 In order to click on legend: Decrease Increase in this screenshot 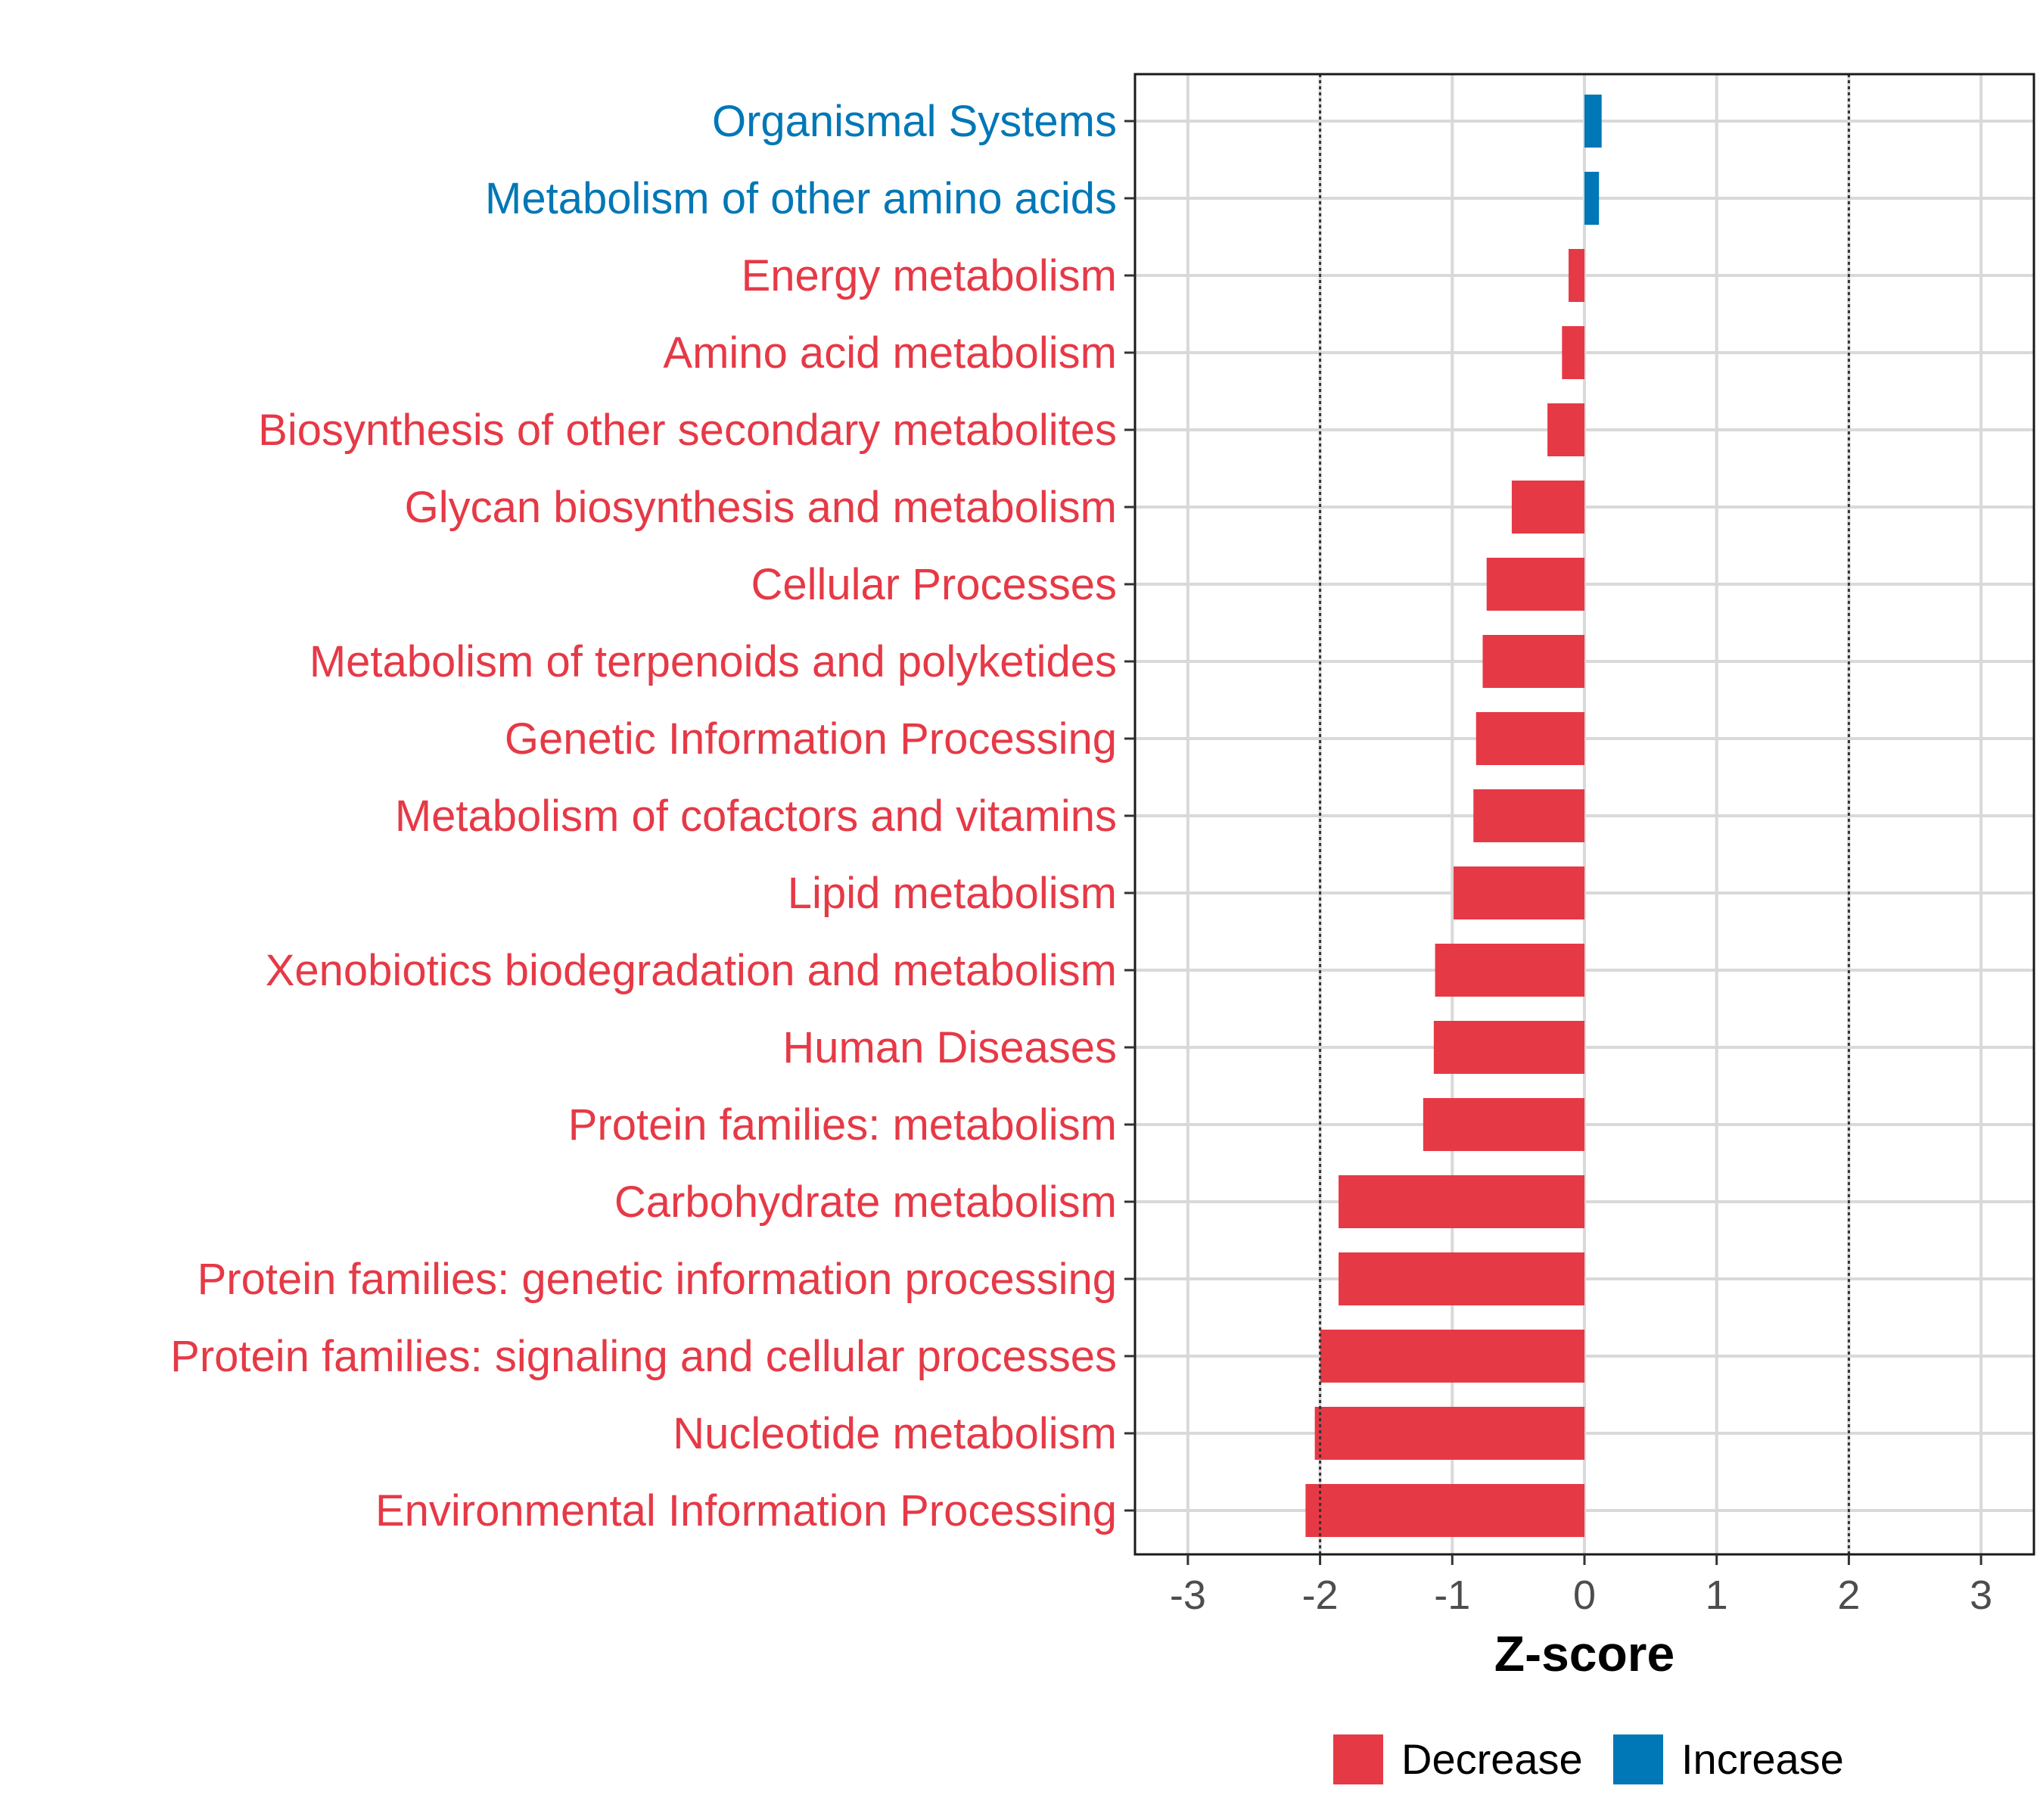, I will do `click(1589, 1759)`.